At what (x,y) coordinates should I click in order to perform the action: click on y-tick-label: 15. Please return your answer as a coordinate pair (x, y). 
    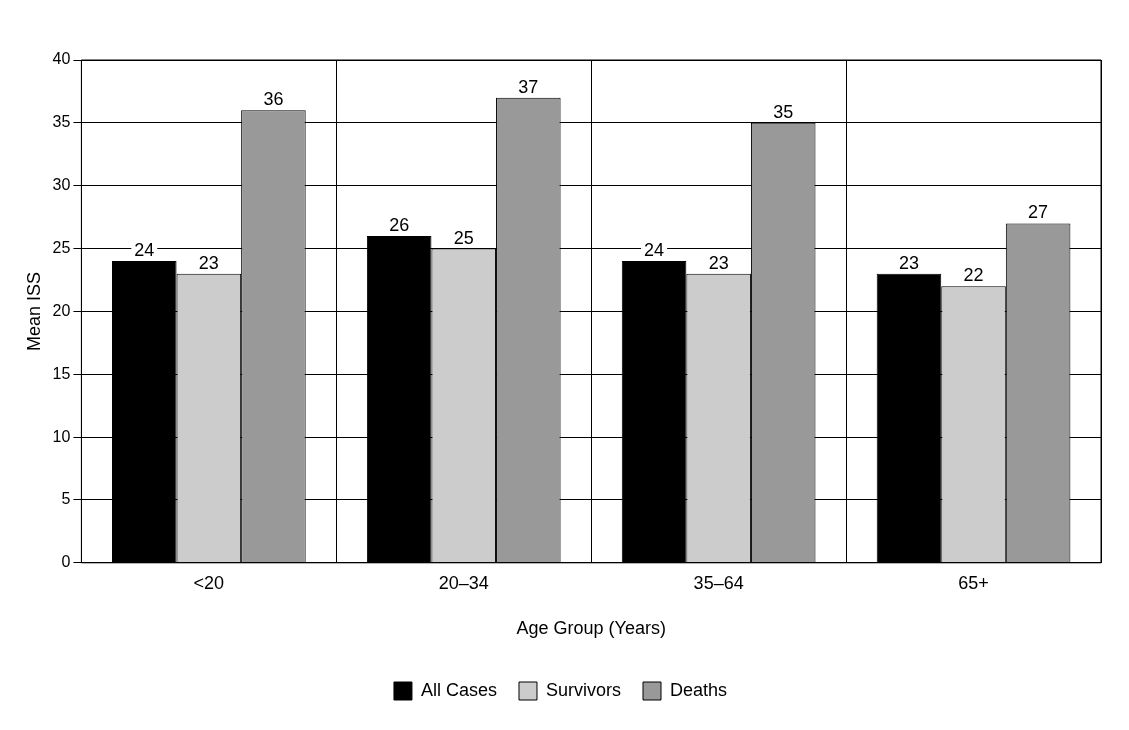
    Looking at the image, I should click on (61, 373).